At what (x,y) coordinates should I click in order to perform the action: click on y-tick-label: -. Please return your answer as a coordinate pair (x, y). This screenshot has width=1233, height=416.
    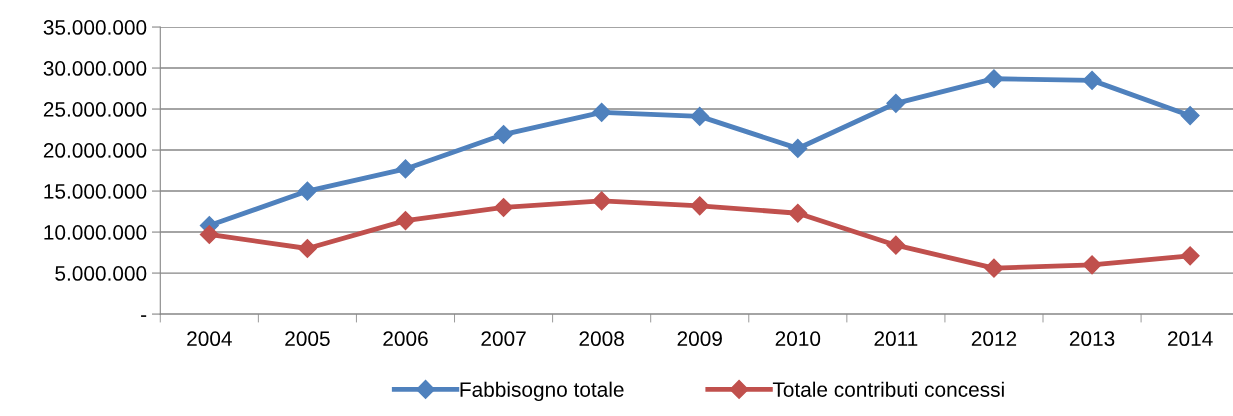
    Looking at the image, I should click on (144, 316).